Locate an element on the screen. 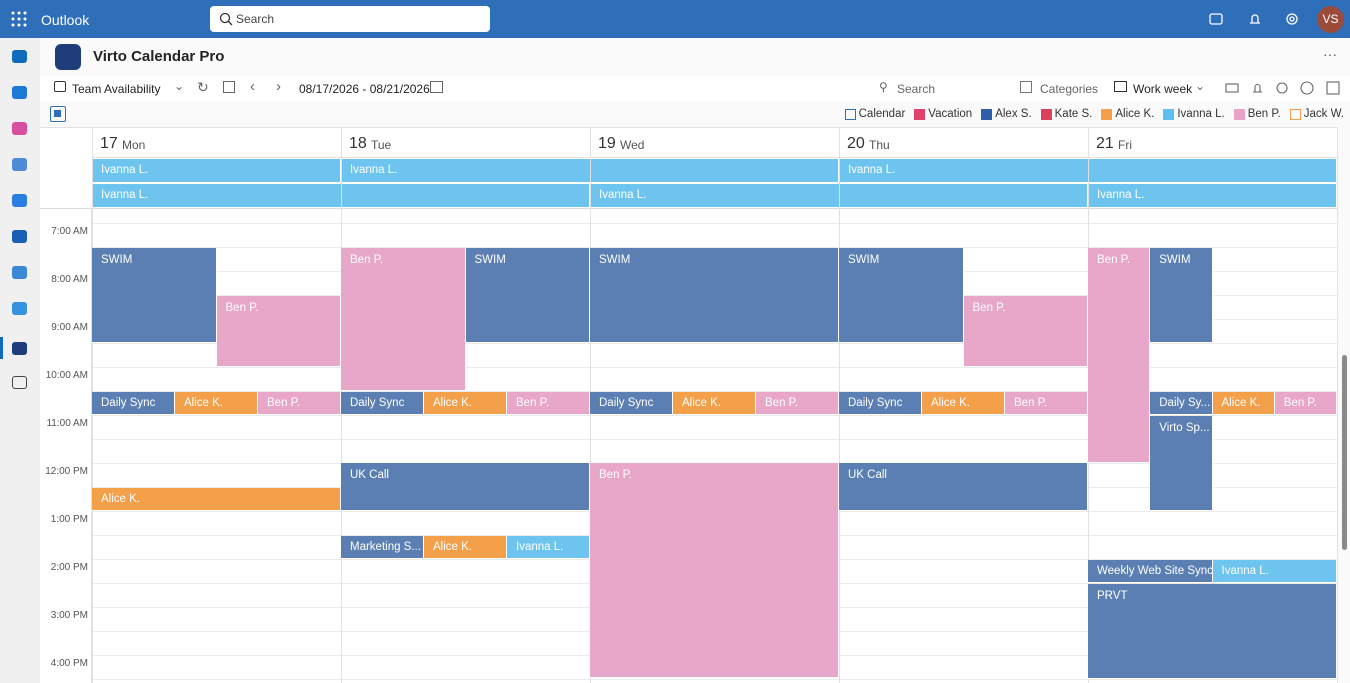 The width and height of the screenshot is (1350, 683). mode-dropdown: ⌄ is located at coordinates (1200, 86).